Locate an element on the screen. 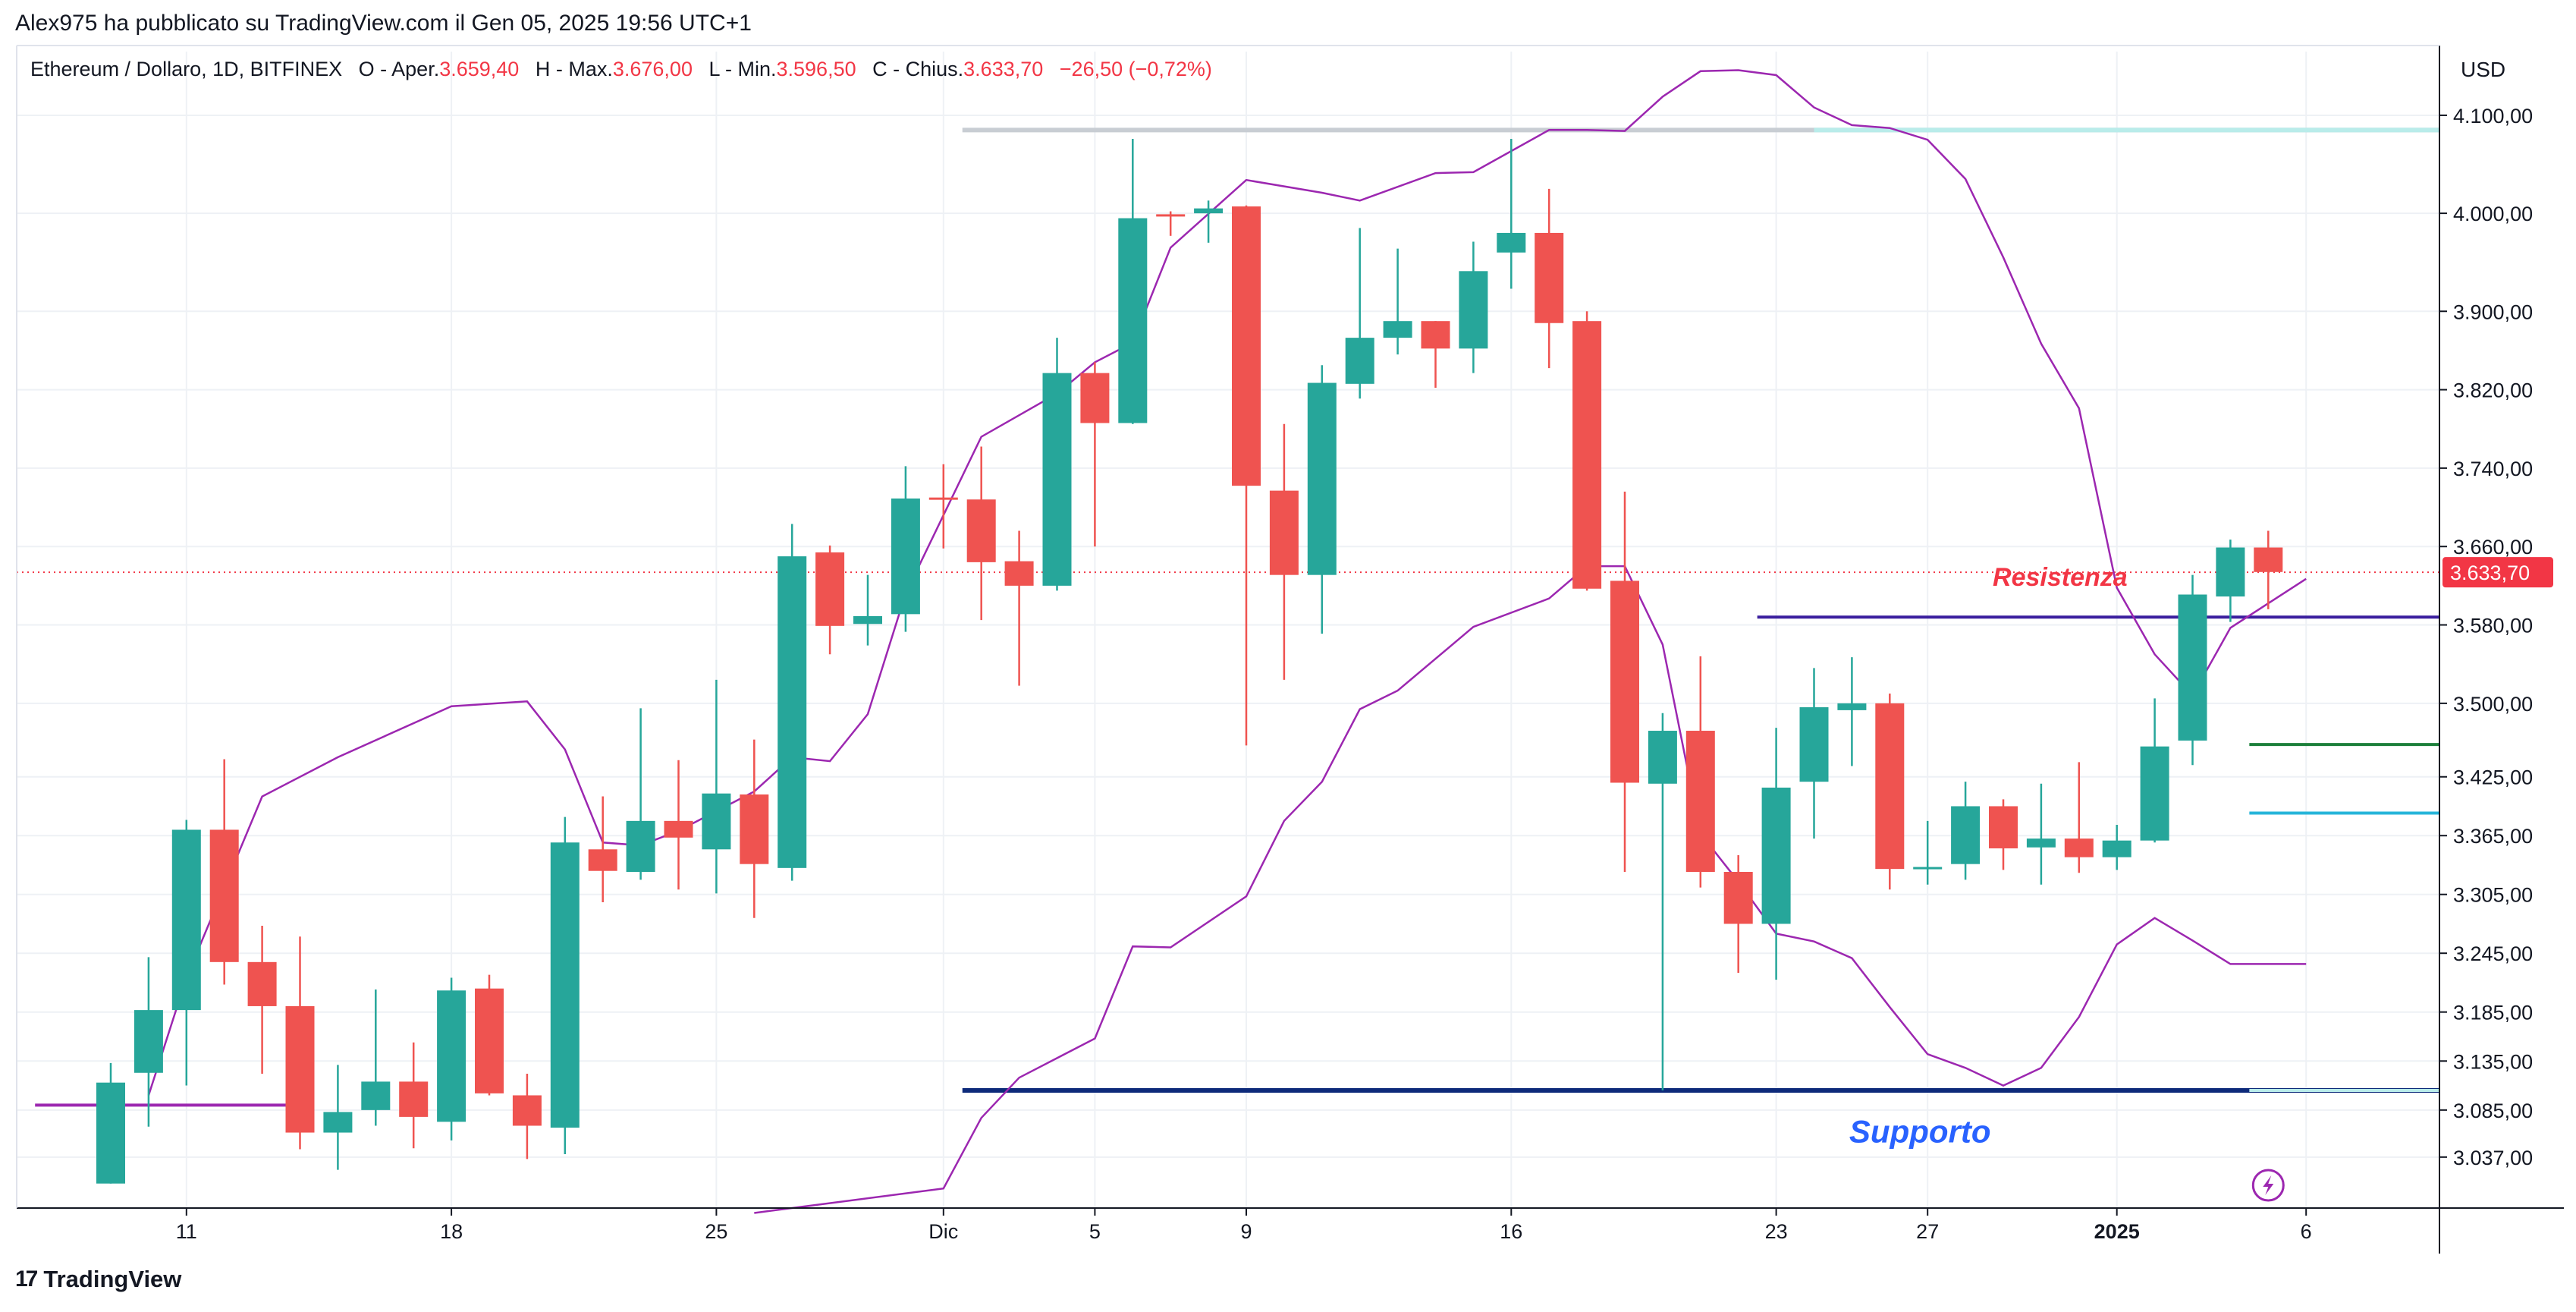 Image resolution: width=2576 pixels, height=1312 pixels. lightning-icon is located at coordinates (2268, 1185).